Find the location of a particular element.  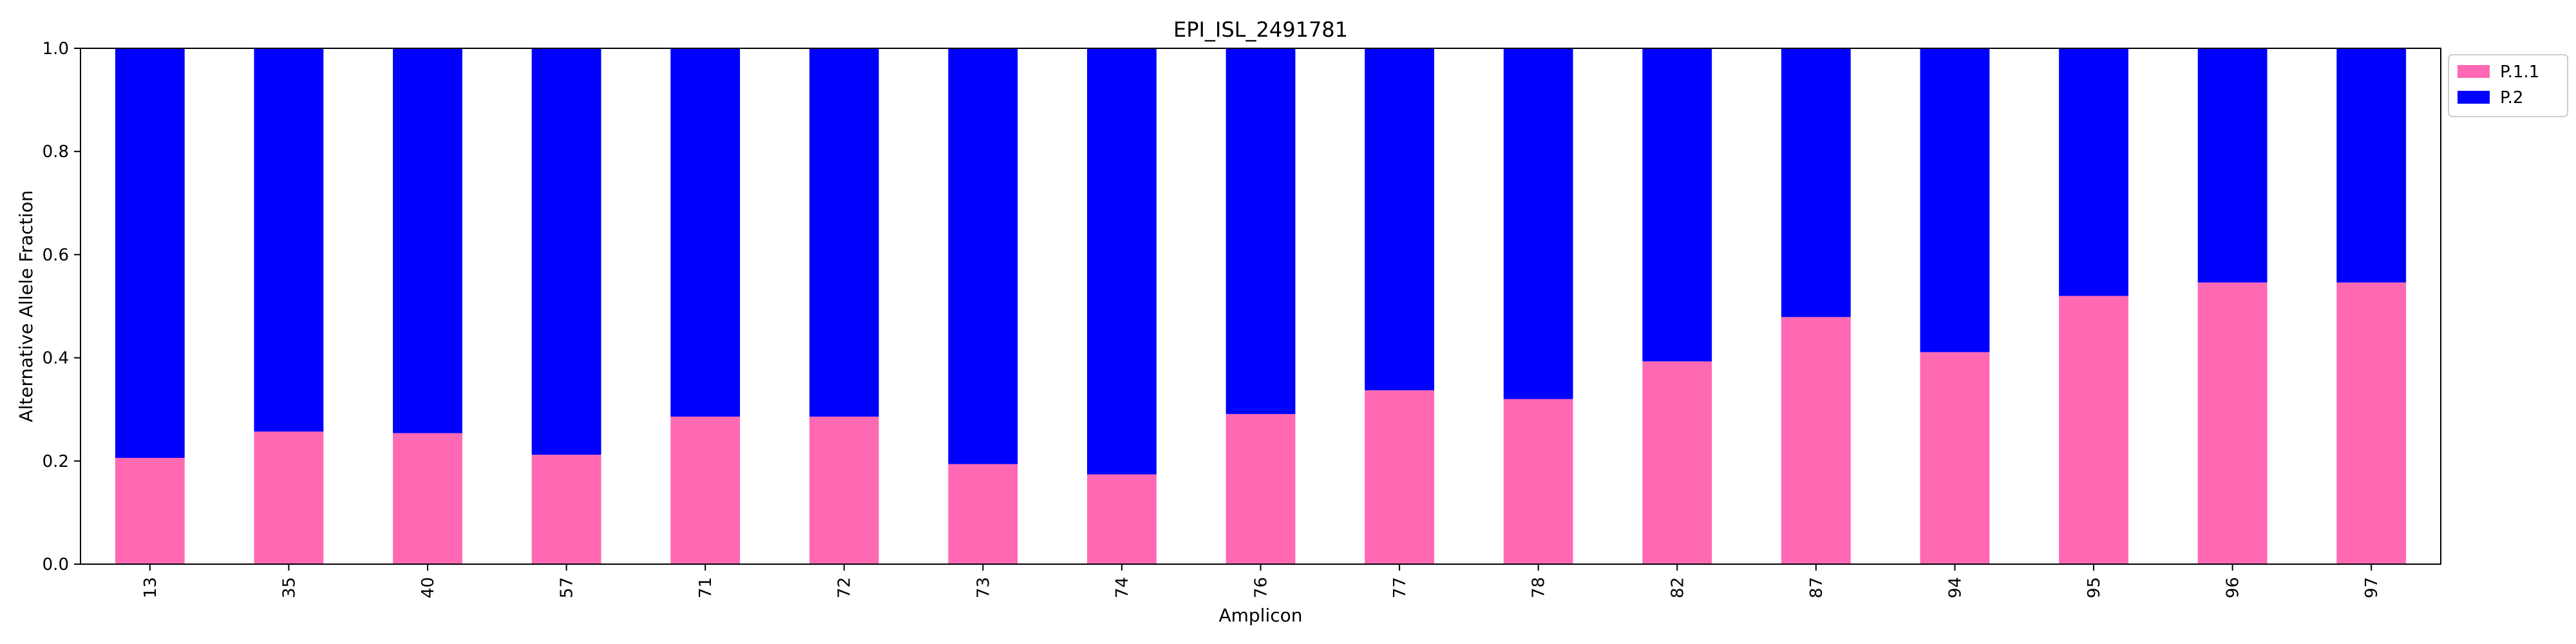

x-tick-label: 82 is located at coordinates (1677, 587).